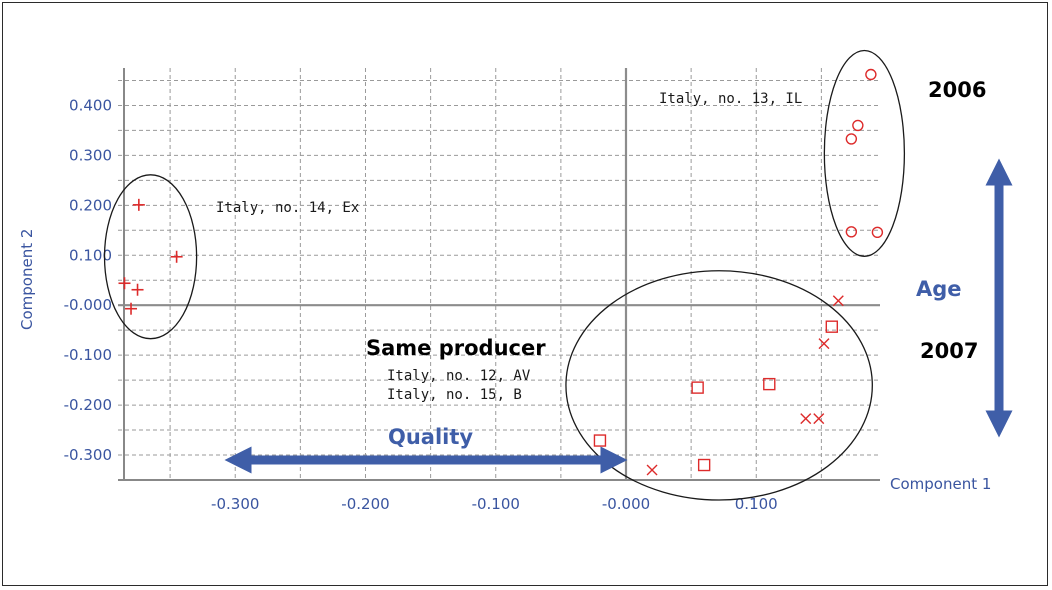 Image resolution: width=1052 pixels, height=590 pixels. What do you see at coordinates (90, 105) in the screenshot?
I see `y-tick-label: 0.400` at bounding box center [90, 105].